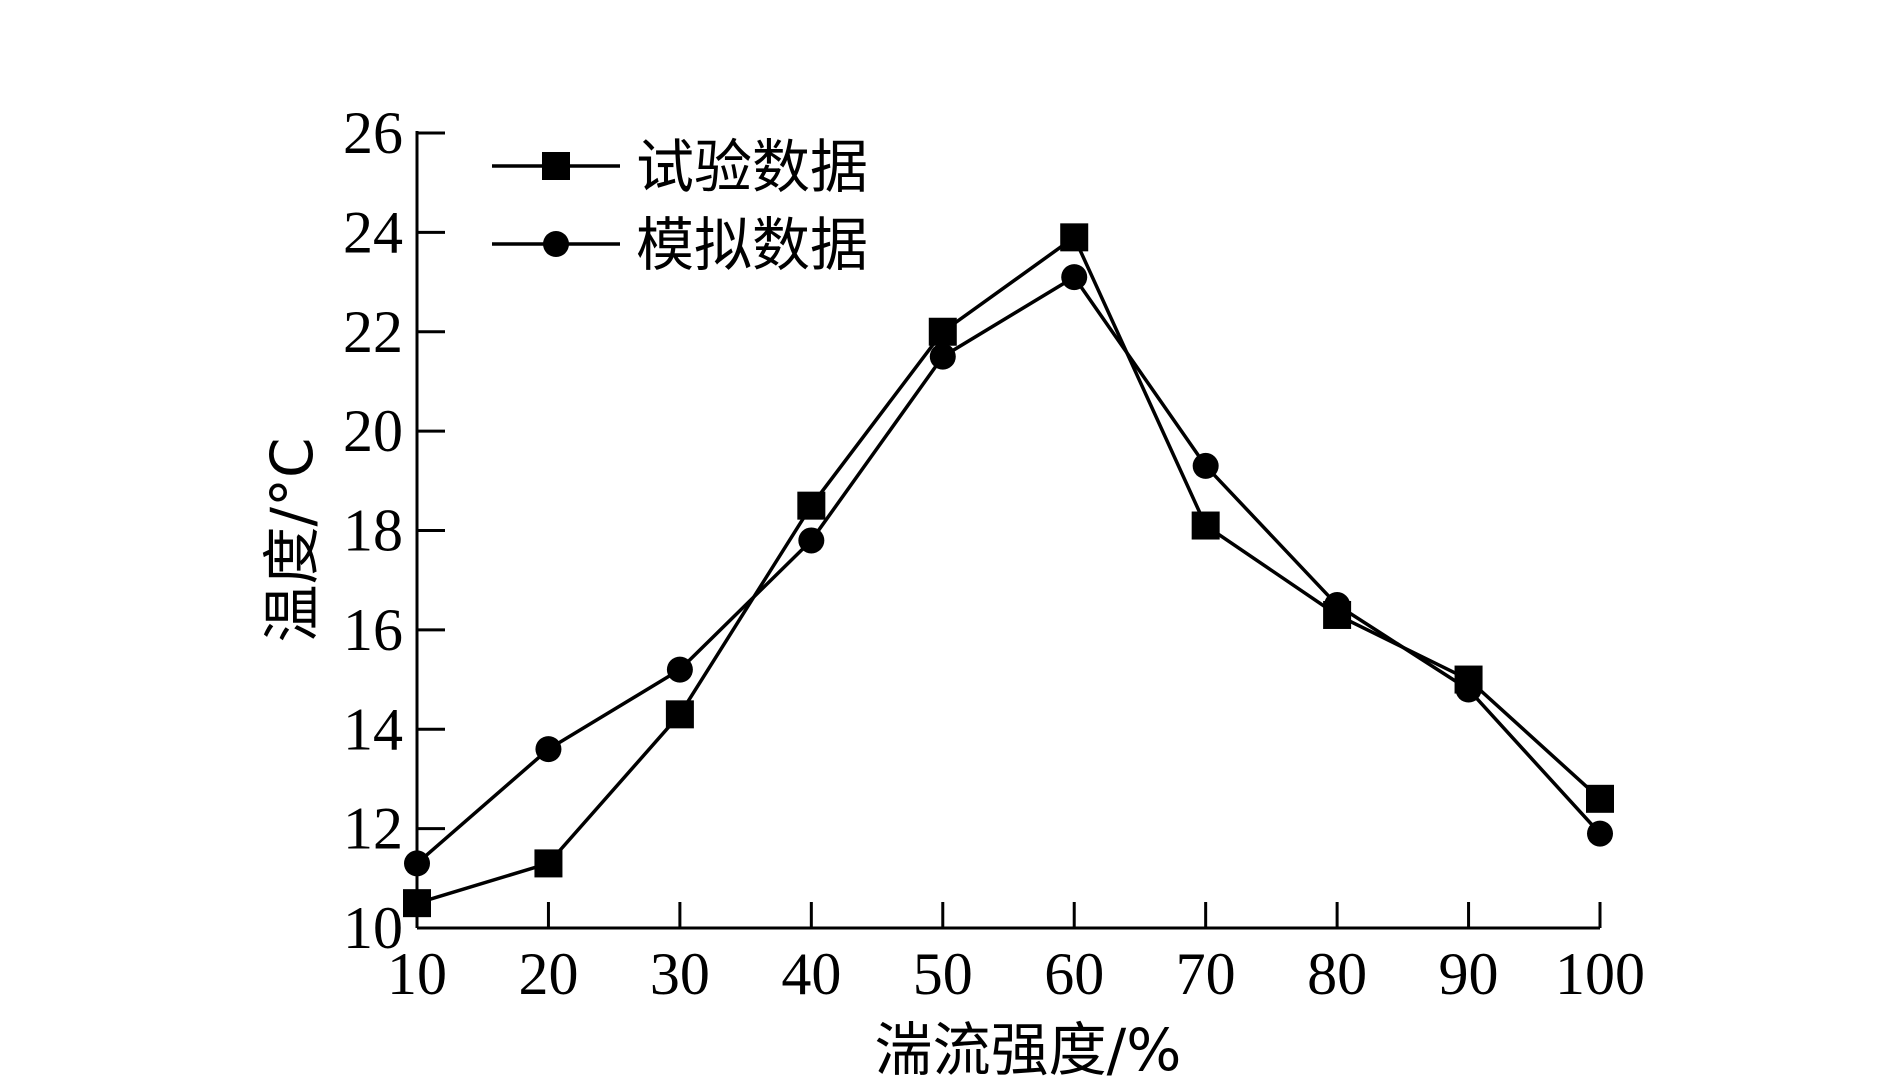 The width and height of the screenshot is (1889, 1080). Describe the element at coordinates (373, 133) in the screenshot. I see `y-tick-label: 26` at that location.